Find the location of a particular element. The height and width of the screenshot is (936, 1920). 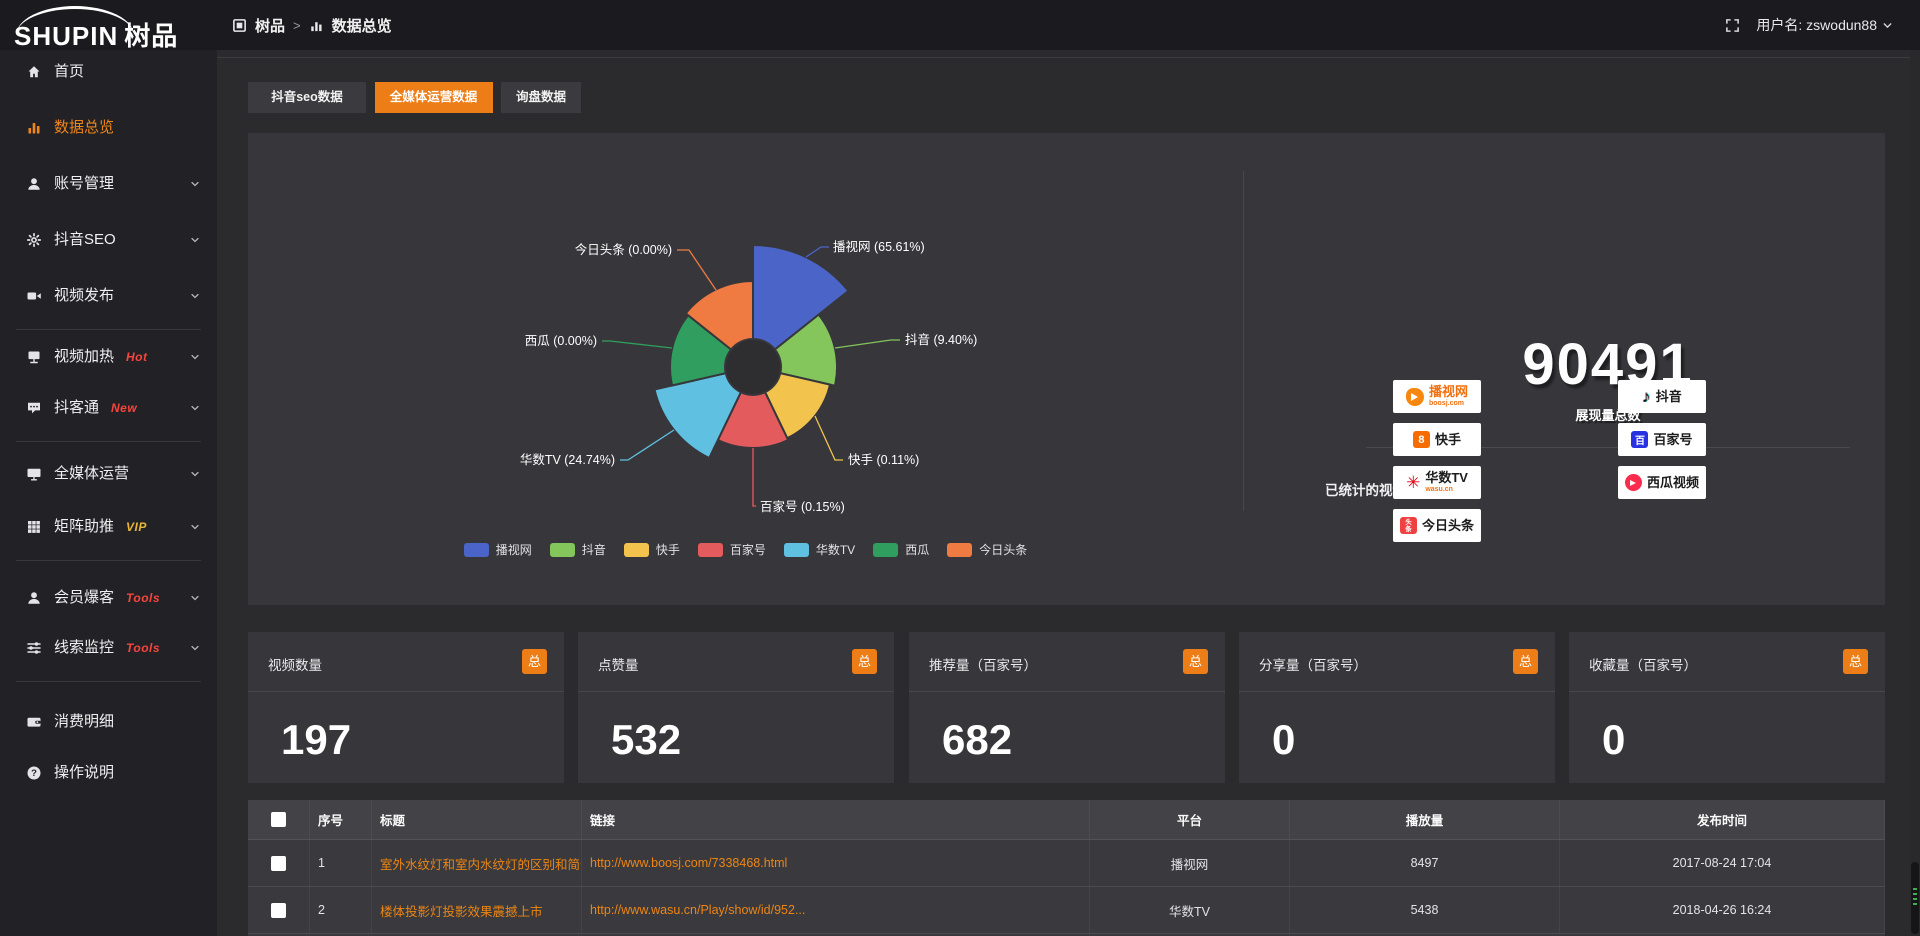

sidebar-item-home: 首页 is located at coordinates (108, 72).